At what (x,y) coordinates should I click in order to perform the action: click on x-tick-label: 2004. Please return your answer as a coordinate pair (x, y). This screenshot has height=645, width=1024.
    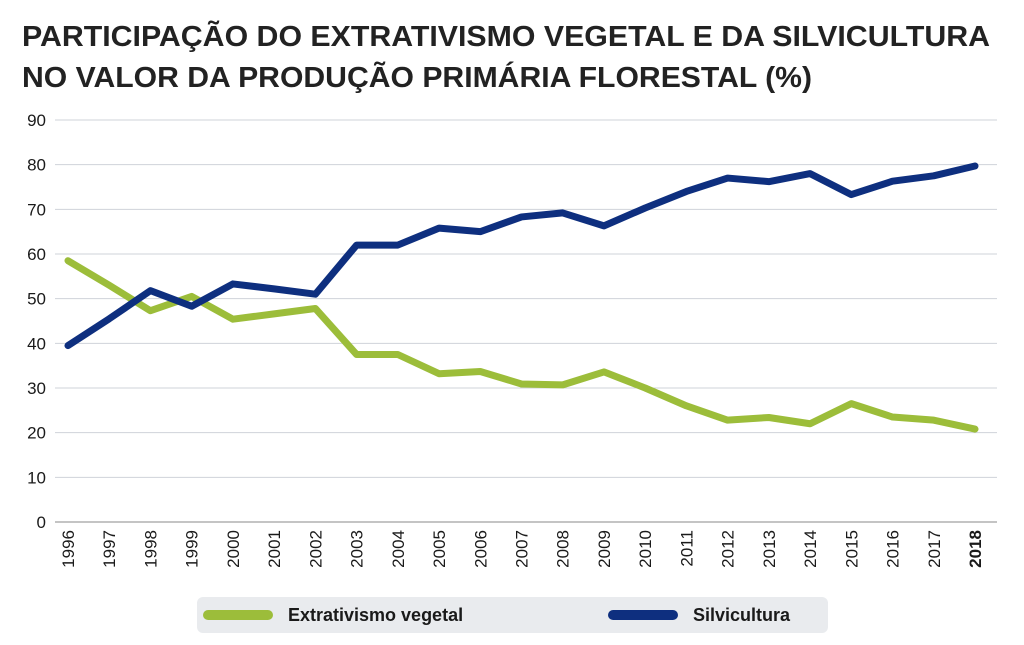
    Looking at the image, I should click on (398, 549).